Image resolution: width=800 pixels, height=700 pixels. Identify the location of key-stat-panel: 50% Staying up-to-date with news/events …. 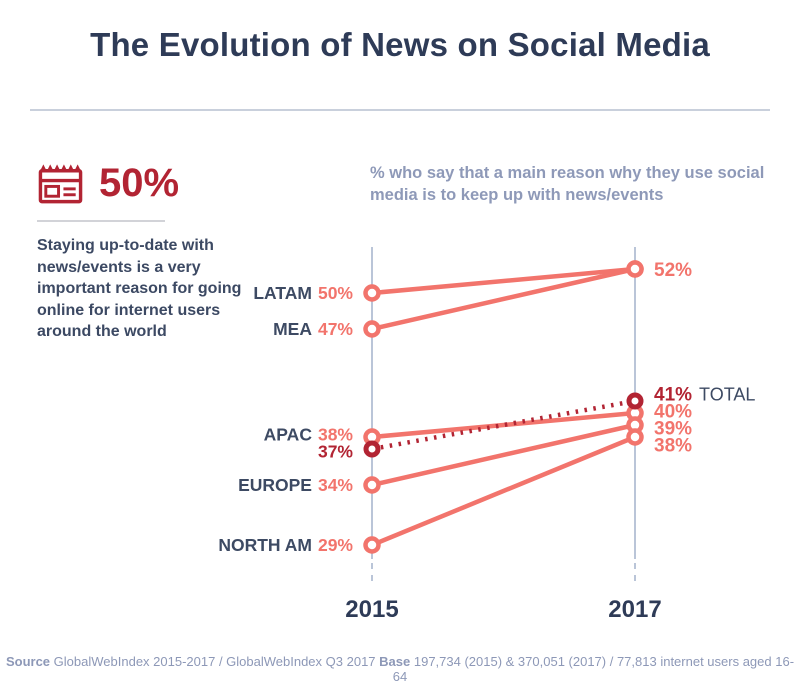
(142, 252).